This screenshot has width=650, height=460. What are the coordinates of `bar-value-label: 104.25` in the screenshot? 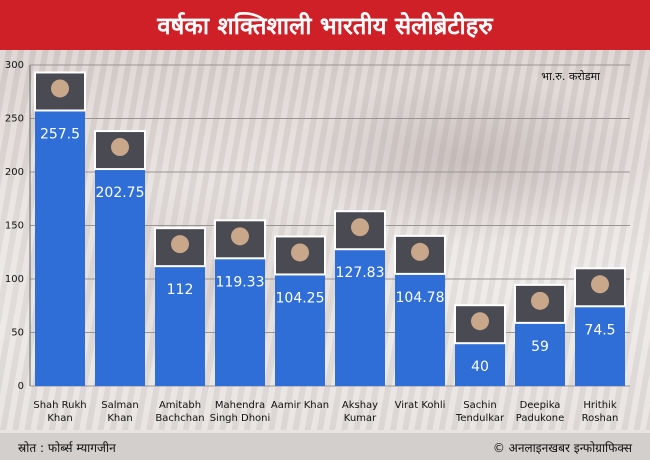 It's located at (300, 298).